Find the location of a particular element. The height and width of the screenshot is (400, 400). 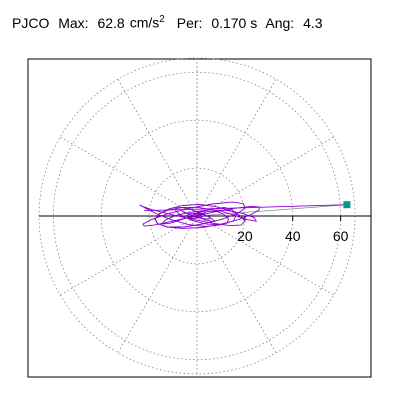

max-marker is located at coordinates (347, 205).